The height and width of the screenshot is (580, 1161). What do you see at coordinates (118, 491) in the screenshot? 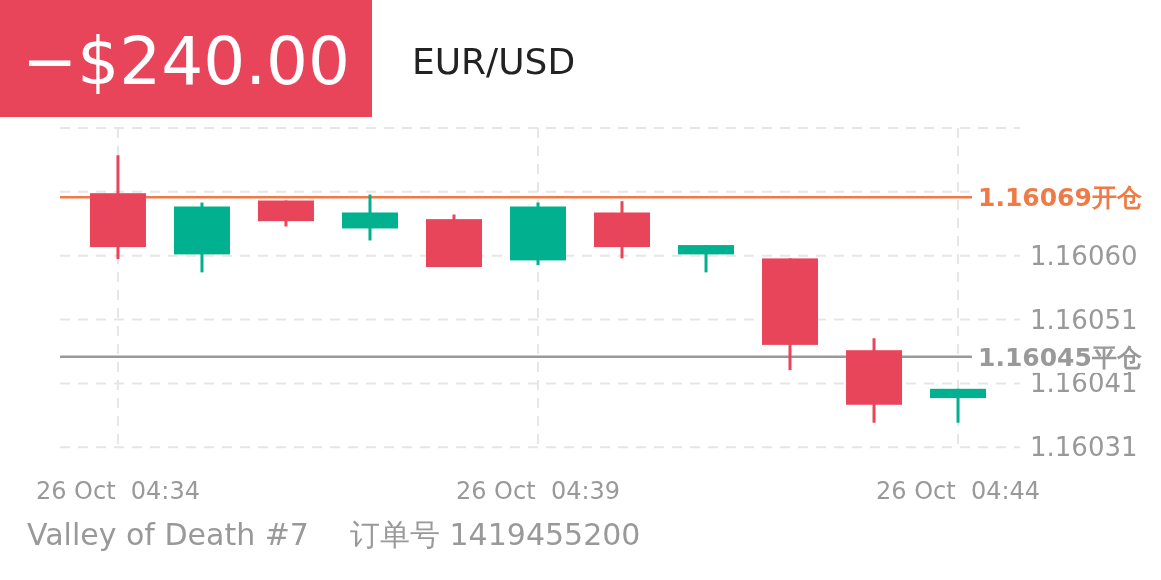
I see `x-tick-label: 26 Oct 04:34` at bounding box center [118, 491].